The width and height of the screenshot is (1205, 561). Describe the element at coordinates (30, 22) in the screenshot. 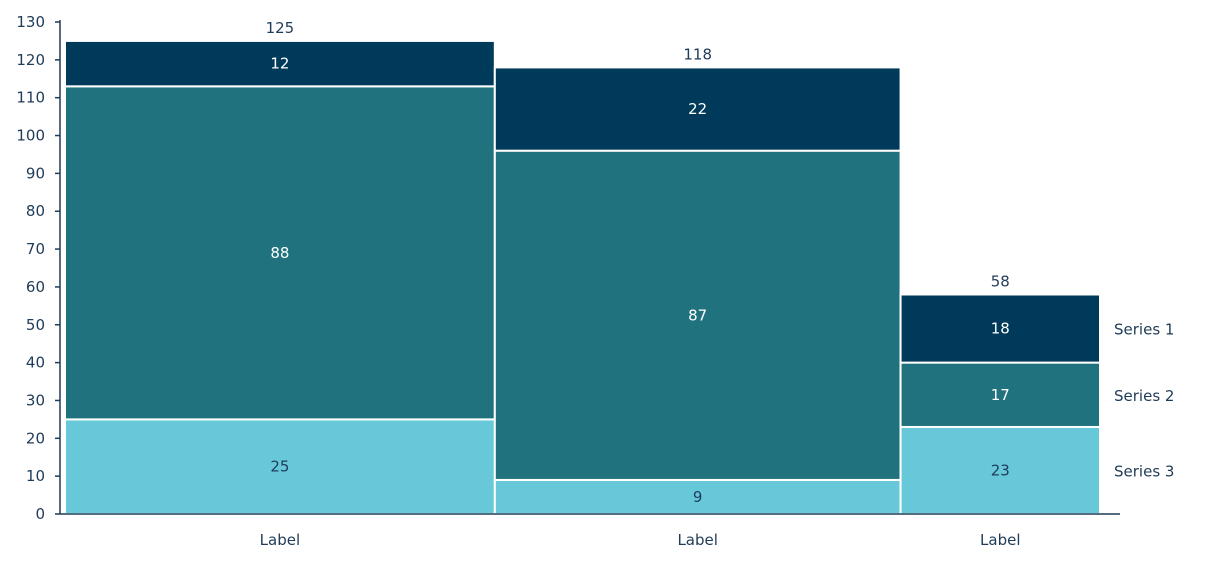

I see `y-tick-label: 130` at that location.